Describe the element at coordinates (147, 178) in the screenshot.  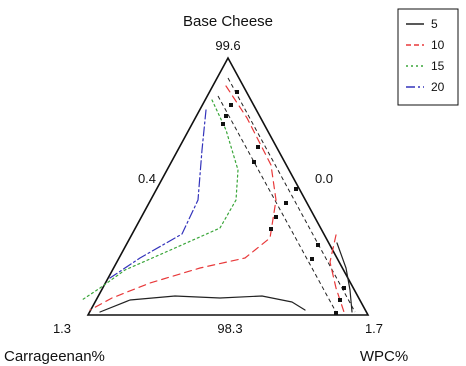
I see `left-side-tick: 0.4` at that location.